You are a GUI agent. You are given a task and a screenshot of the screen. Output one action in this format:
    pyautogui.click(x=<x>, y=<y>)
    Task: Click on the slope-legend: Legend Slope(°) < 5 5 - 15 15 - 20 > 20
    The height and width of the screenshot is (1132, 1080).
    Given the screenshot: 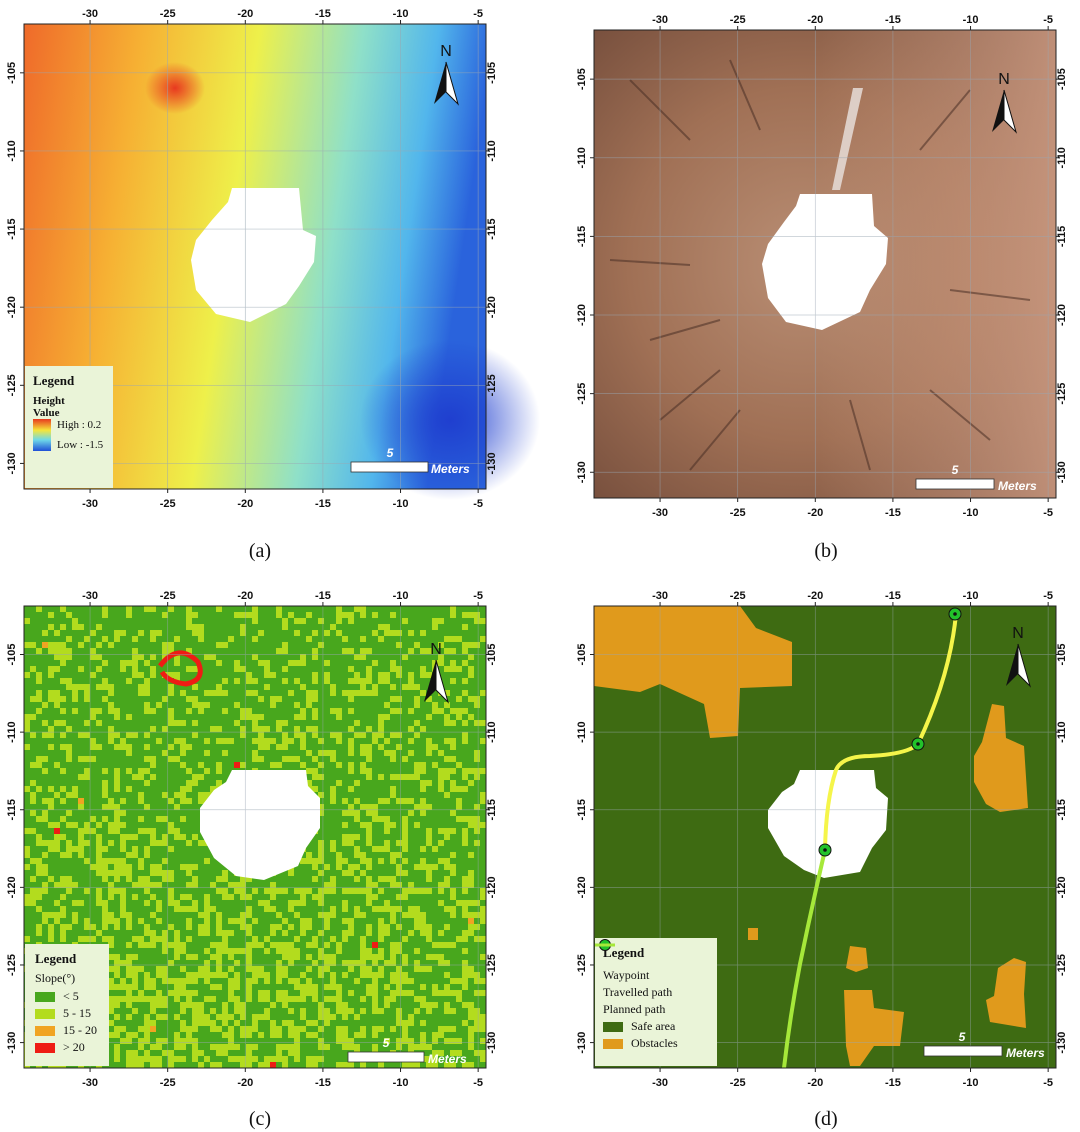 What is the action you would take?
    pyautogui.click(x=67, y=1005)
    